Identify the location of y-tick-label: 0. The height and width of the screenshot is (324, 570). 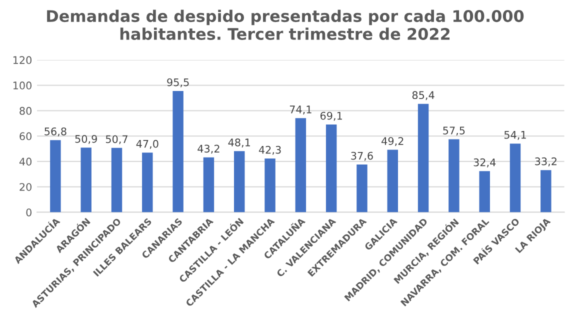
(29, 212).